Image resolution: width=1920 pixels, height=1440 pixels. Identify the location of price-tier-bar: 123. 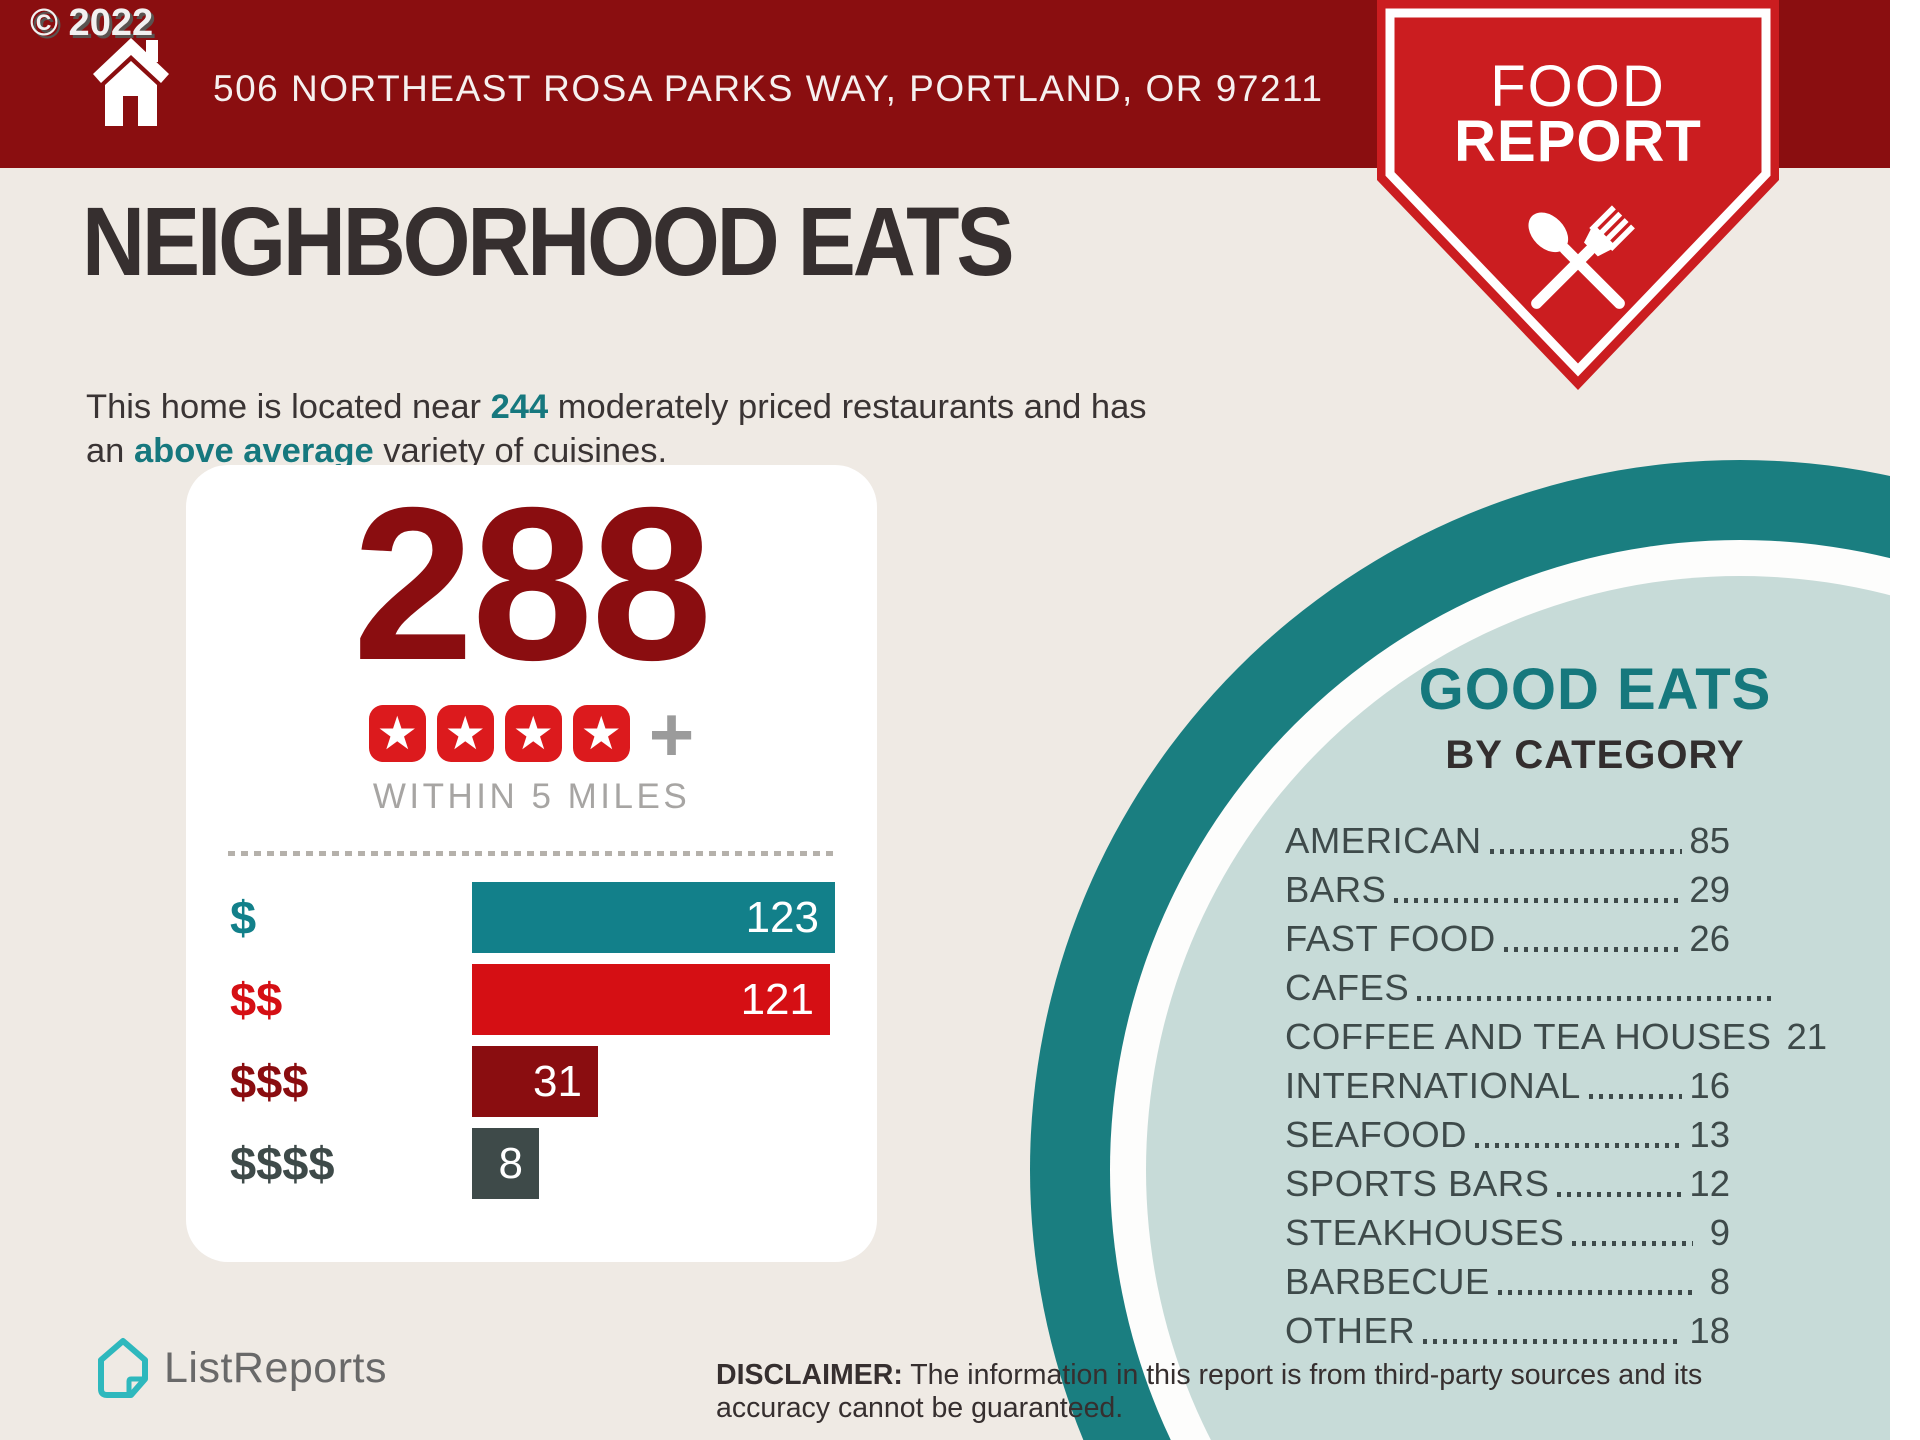
(653, 917).